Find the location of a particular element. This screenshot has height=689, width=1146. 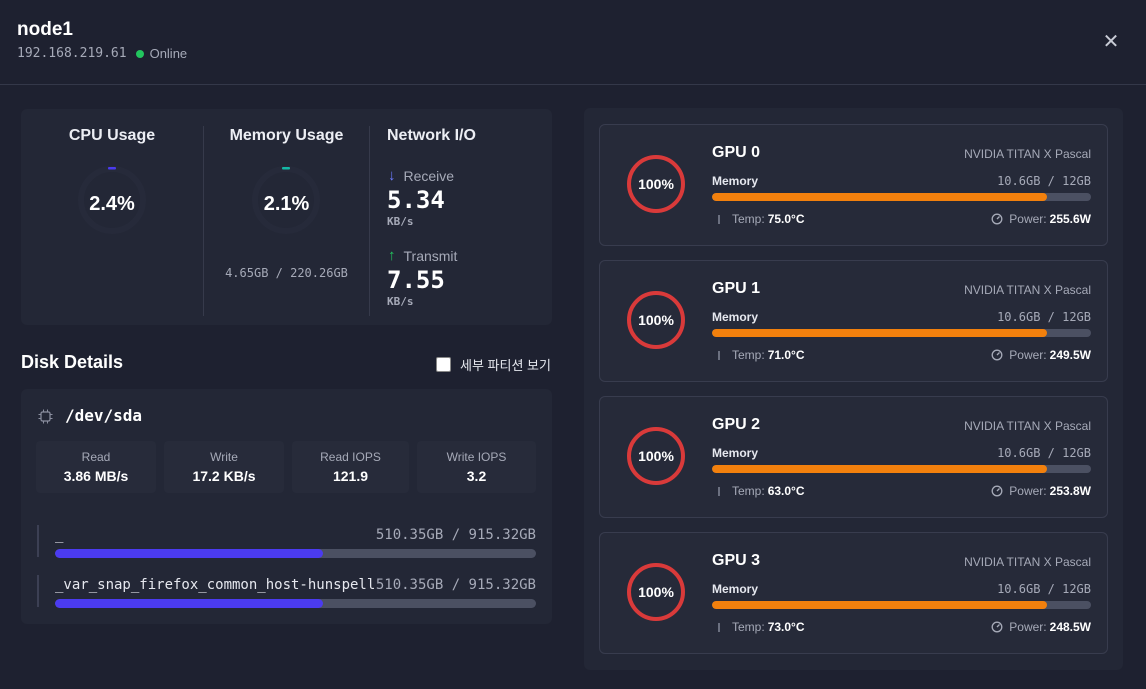

close-button: ✕ is located at coordinates (1111, 42).